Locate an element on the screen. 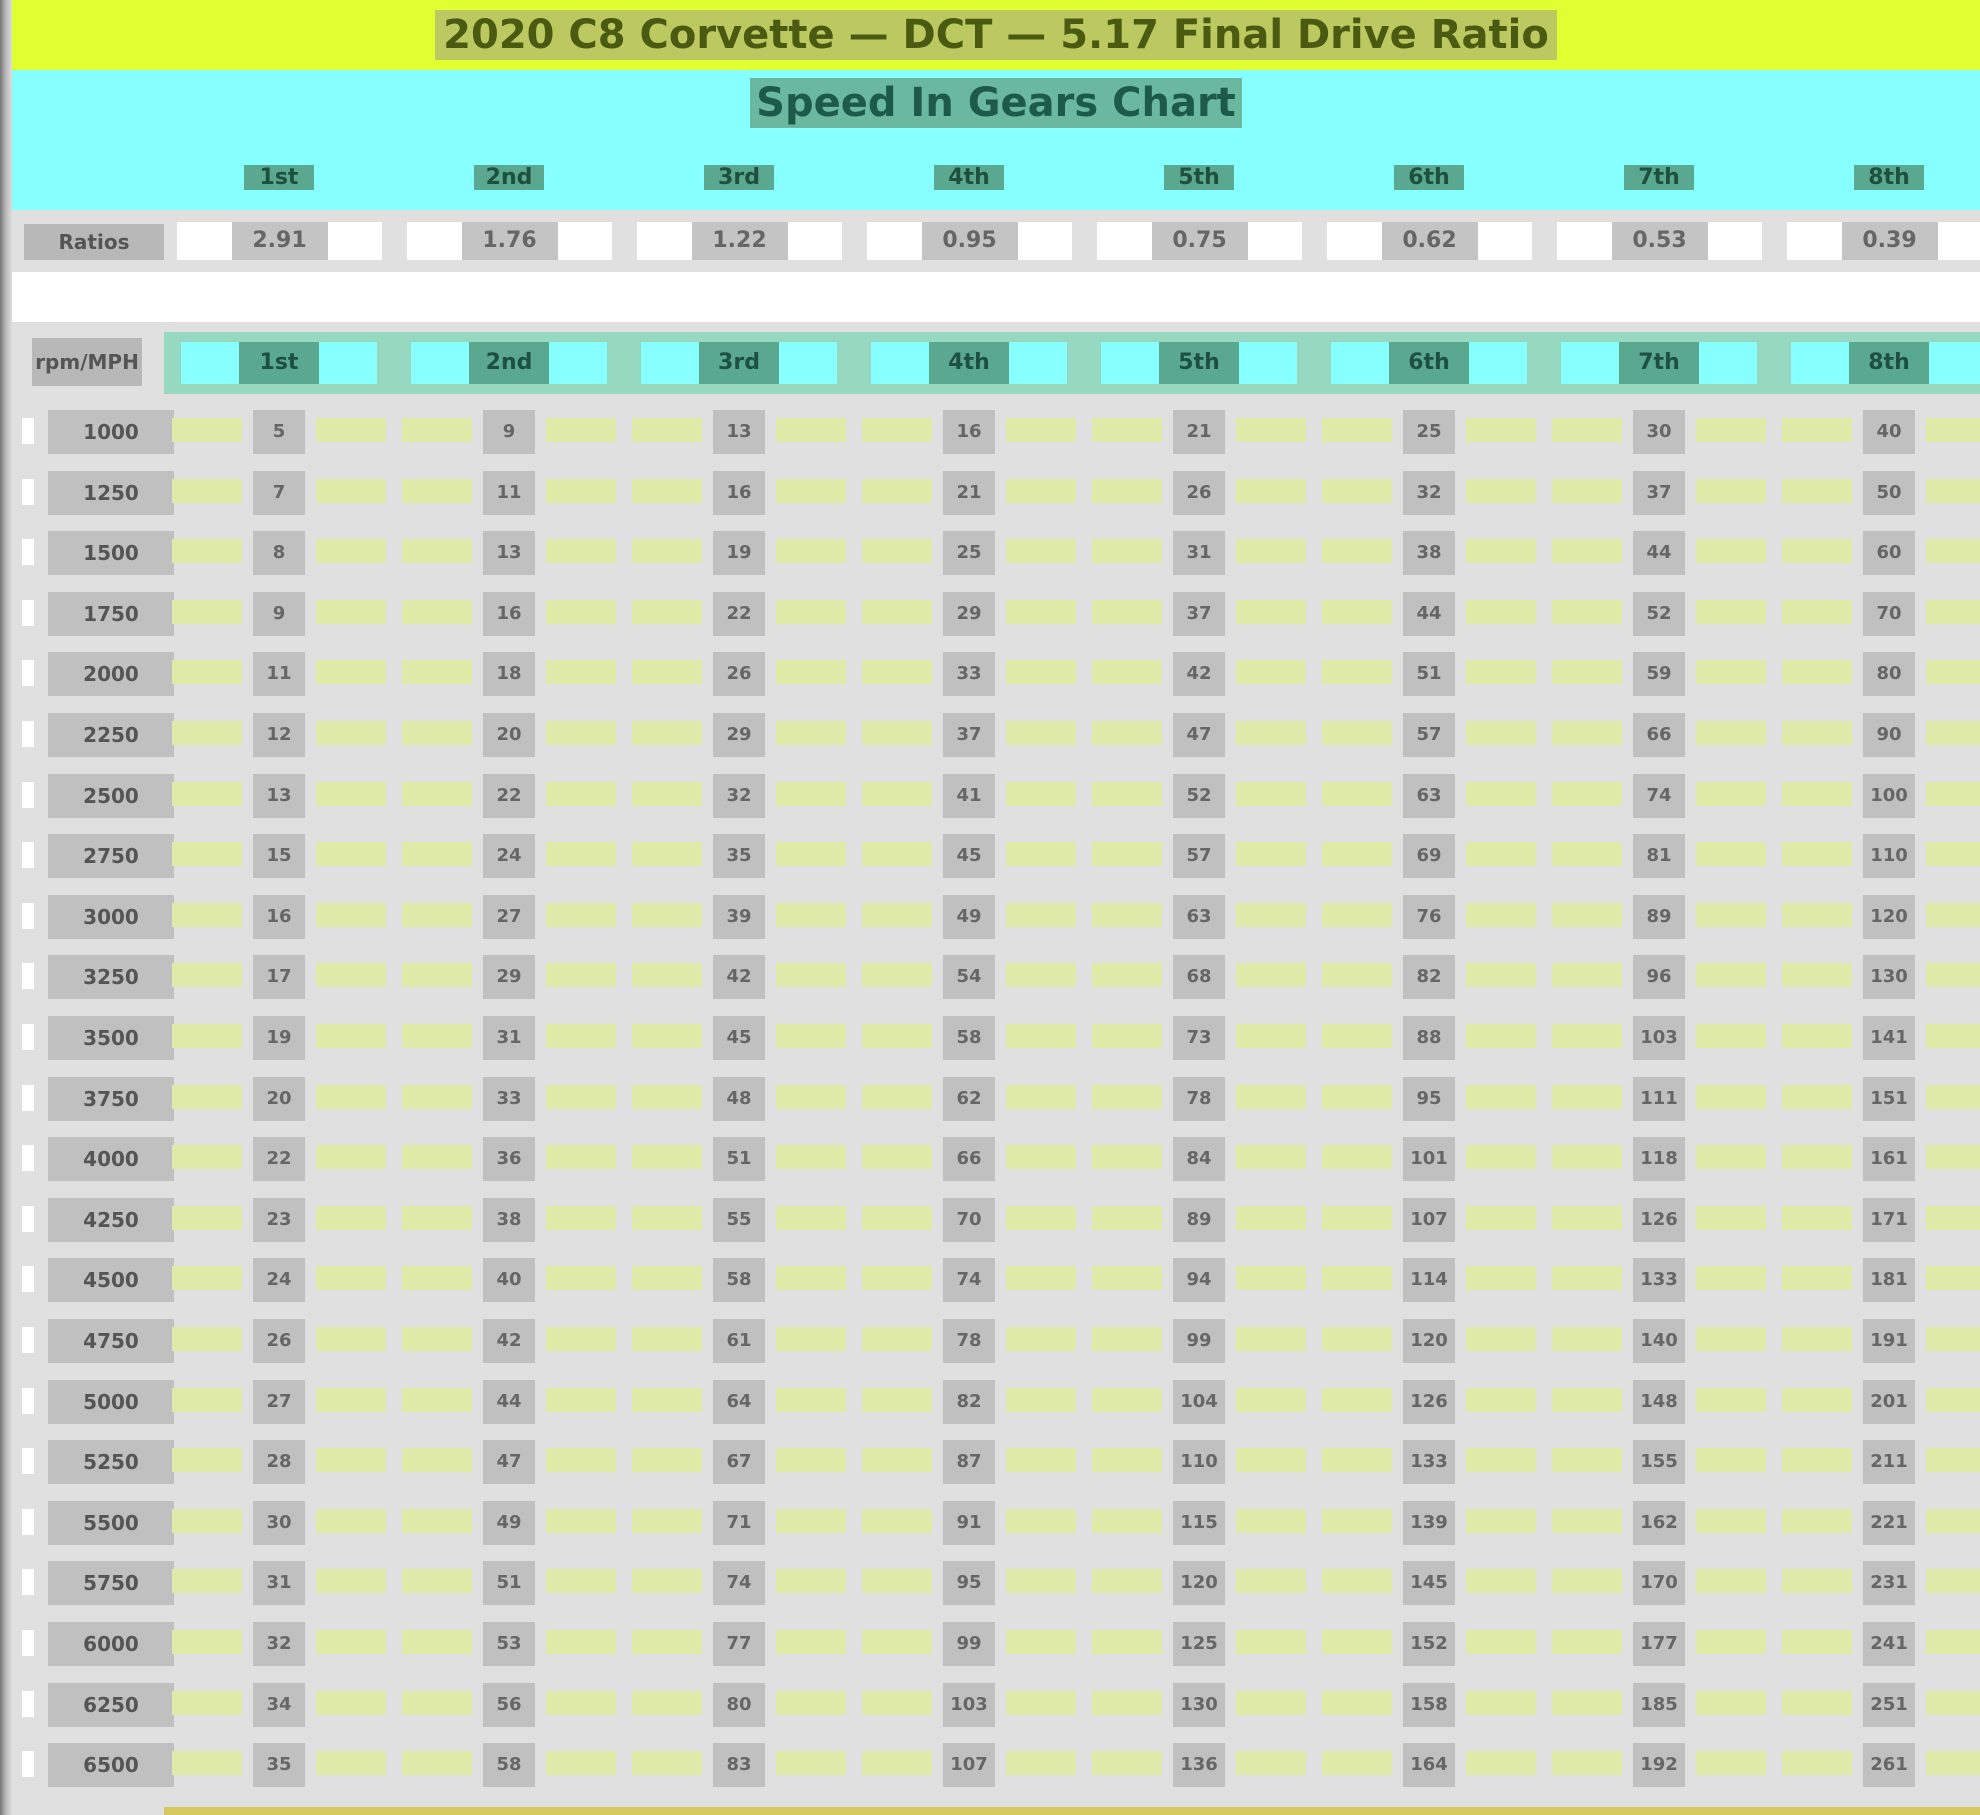 This screenshot has width=1980, height=1815. speed-cell: 40 is located at coordinates (509, 1280).